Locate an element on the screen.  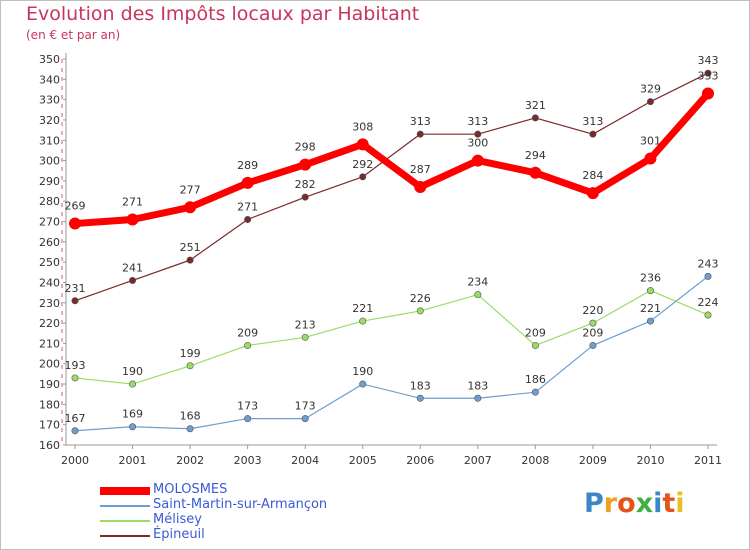
data-label: 167 is located at coordinates (75, 418).